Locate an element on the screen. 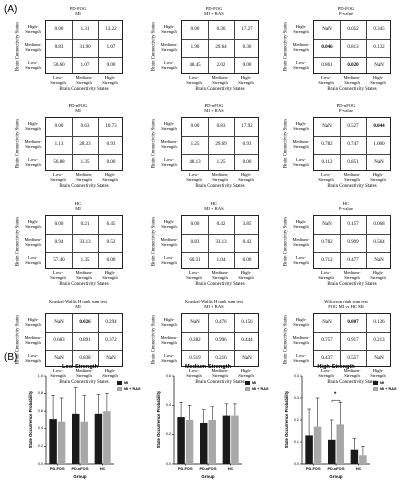 This screenshot has width=406, height=500. matrix-cell: 0.83 is located at coordinates (59, 47).